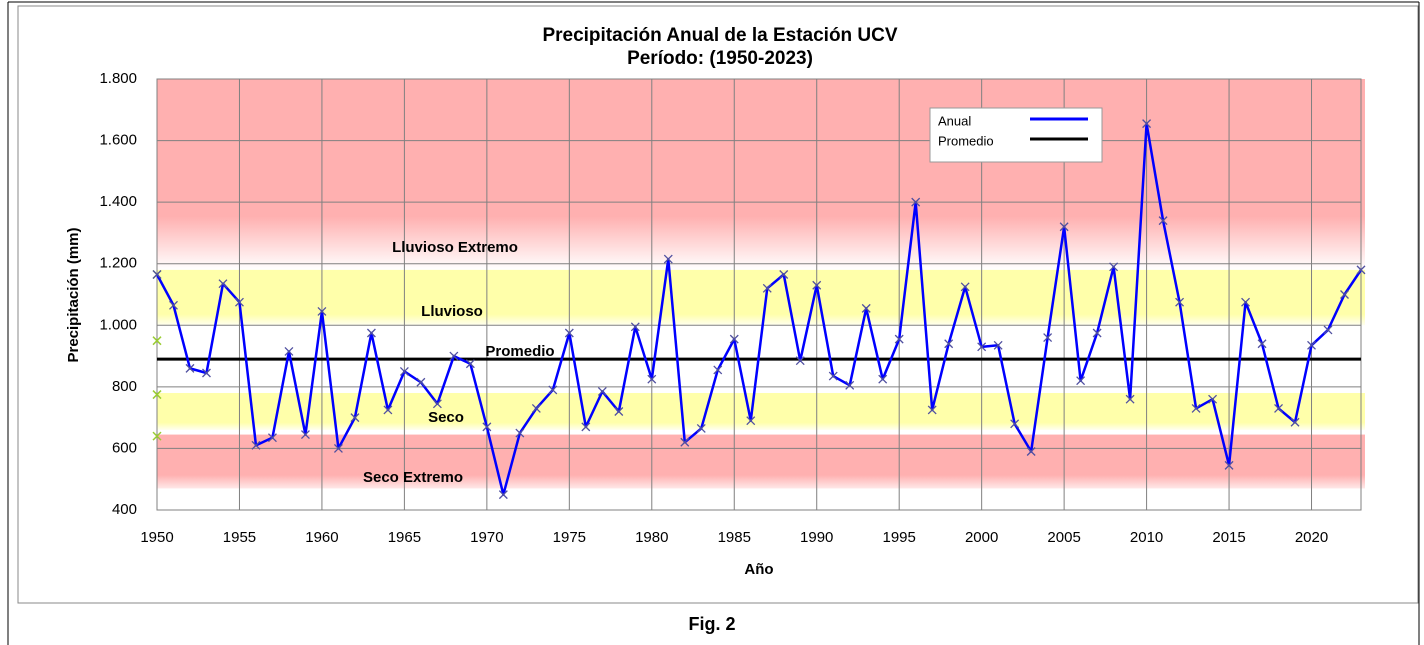 This screenshot has height=645, width=1424. I want to click on legend-label: Promedio, so click(966, 140).